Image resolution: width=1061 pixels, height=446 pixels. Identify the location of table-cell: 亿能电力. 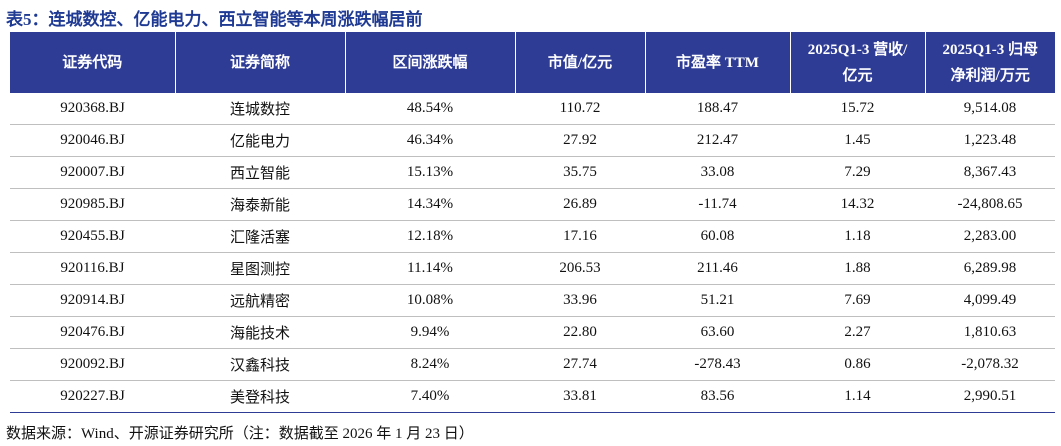
(260, 140).